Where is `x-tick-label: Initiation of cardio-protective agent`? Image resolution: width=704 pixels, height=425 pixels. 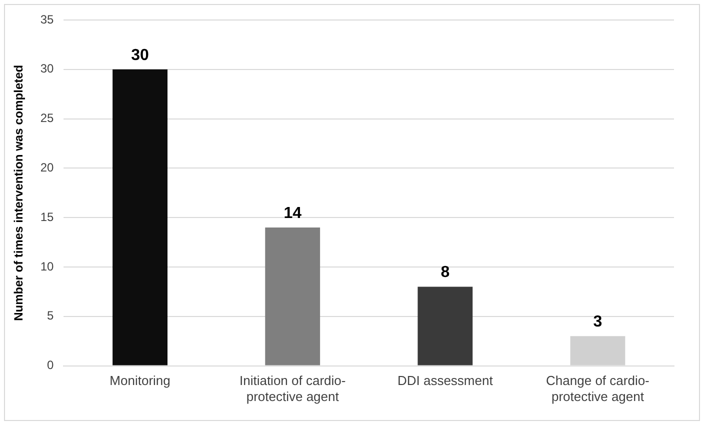
x-tick-label: Initiation of cardio-protective agent is located at coordinates (292, 388).